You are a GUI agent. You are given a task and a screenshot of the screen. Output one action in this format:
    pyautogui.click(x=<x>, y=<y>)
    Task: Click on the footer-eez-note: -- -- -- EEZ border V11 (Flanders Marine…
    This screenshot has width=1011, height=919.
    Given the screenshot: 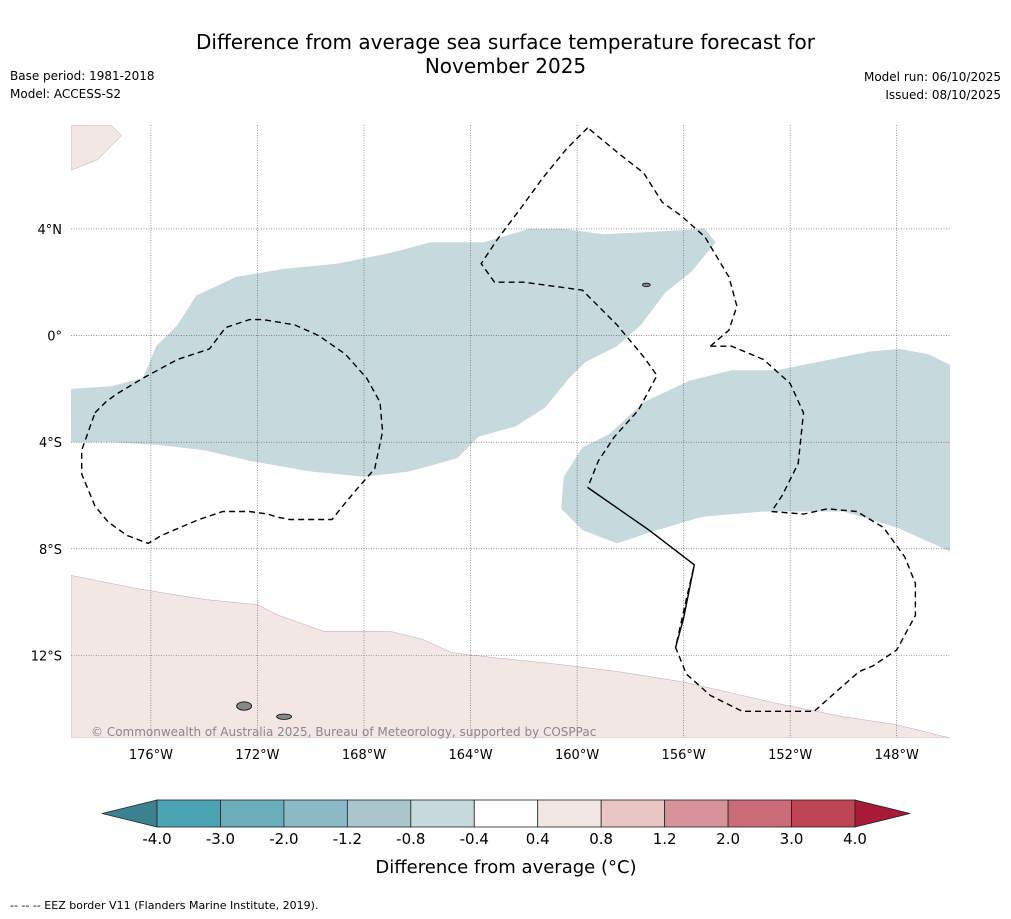 What is the action you would take?
    pyautogui.click(x=164, y=905)
    